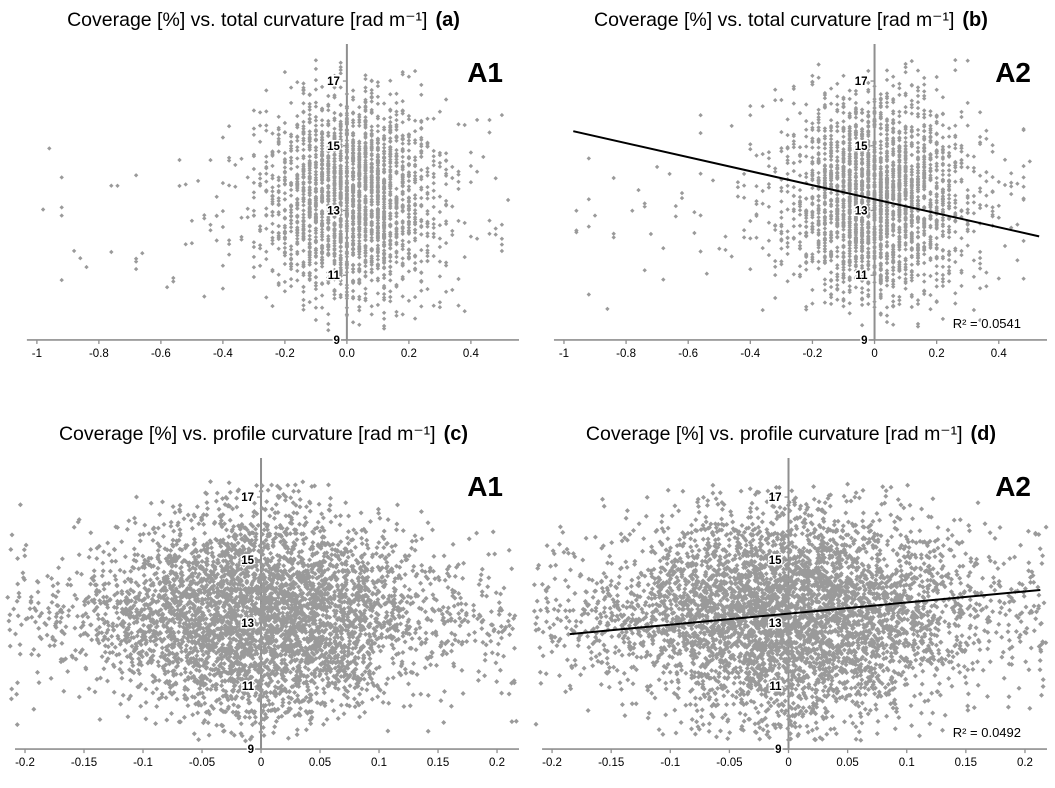 This screenshot has height=788, width=1055. What do you see at coordinates (975, 20) in the screenshot?
I see `panel-letter-label: (b)` at bounding box center [975, 20].